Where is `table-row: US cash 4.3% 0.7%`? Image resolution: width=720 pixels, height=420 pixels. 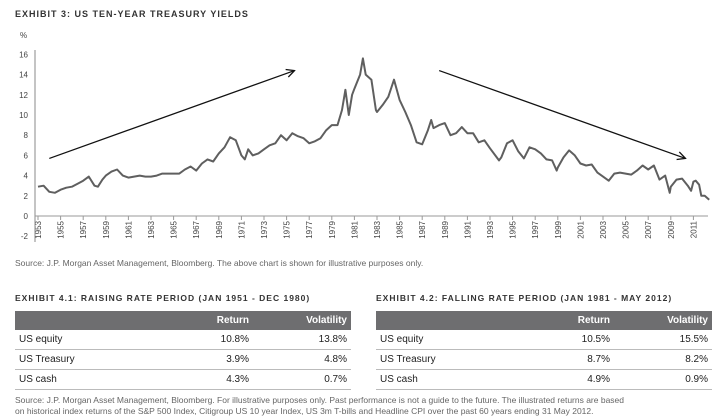 table-row: US cash 4.3% 0.7% is located at coordinates (183, 379).